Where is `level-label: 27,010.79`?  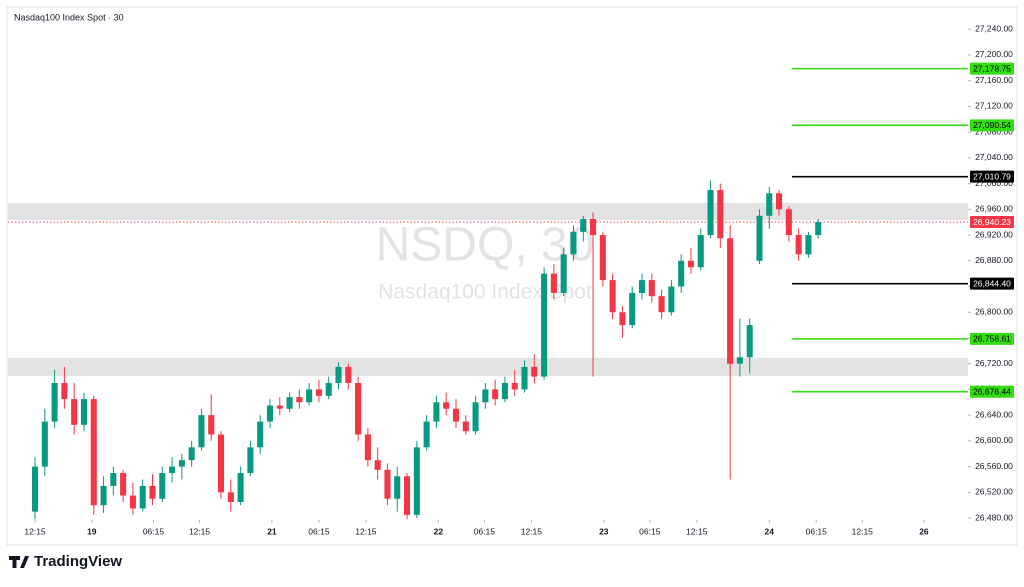 level-label: 27,010.79 is located at coordinates (992, 176).